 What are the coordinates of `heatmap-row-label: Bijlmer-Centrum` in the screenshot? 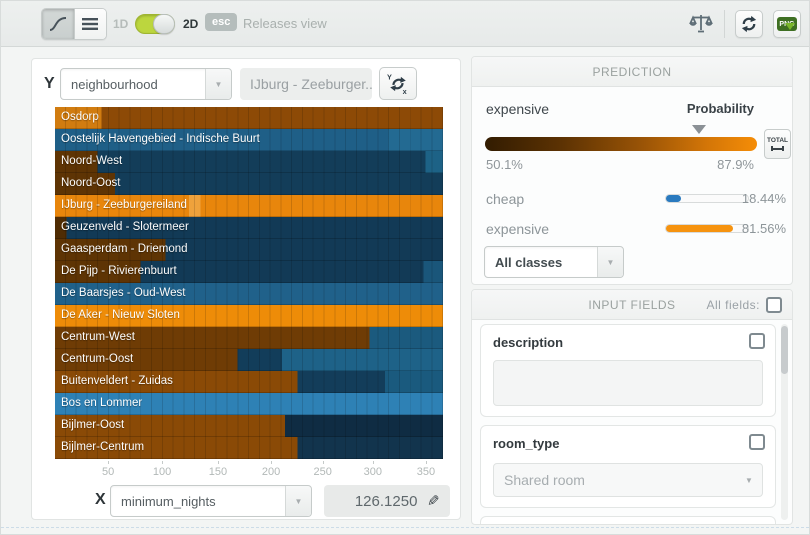 It's located at (103, 447).